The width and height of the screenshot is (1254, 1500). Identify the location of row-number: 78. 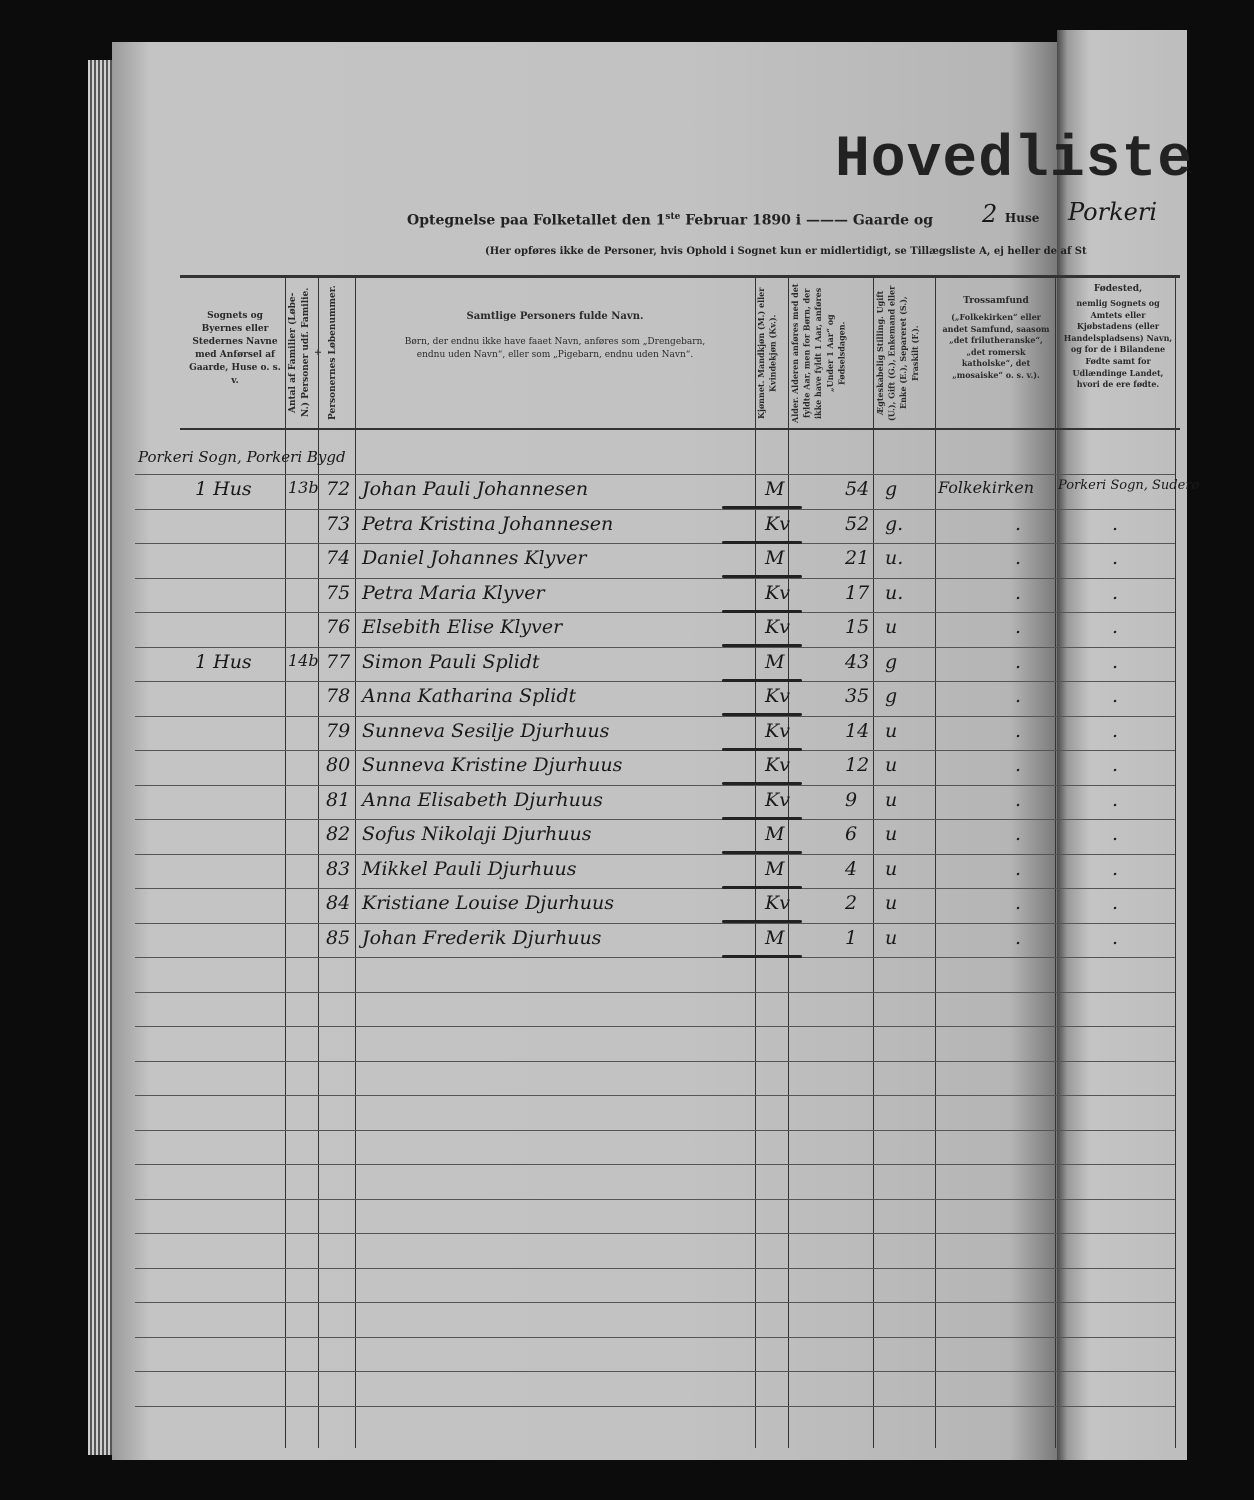
(338, 696).